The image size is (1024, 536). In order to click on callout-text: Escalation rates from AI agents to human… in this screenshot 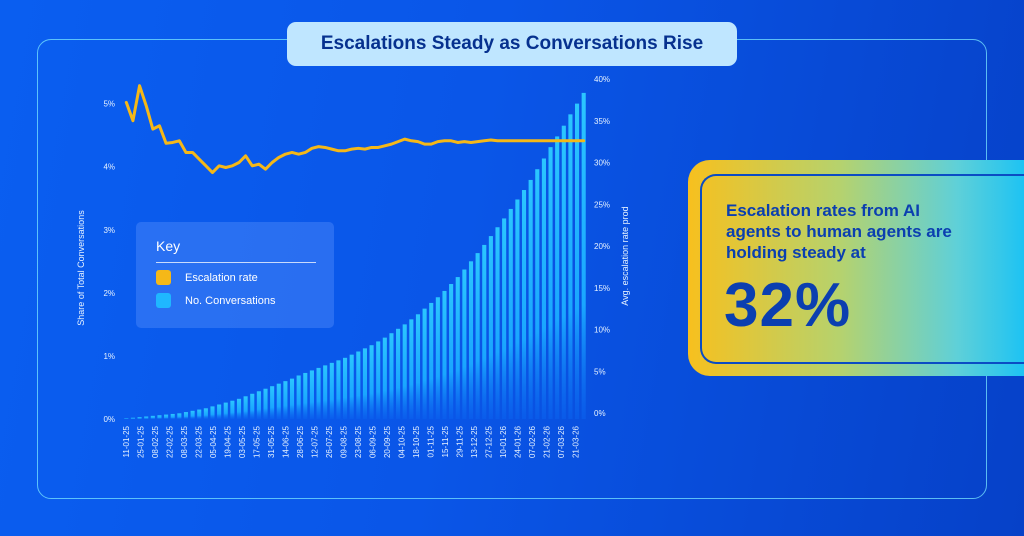, I will do `click(839, 231)`.